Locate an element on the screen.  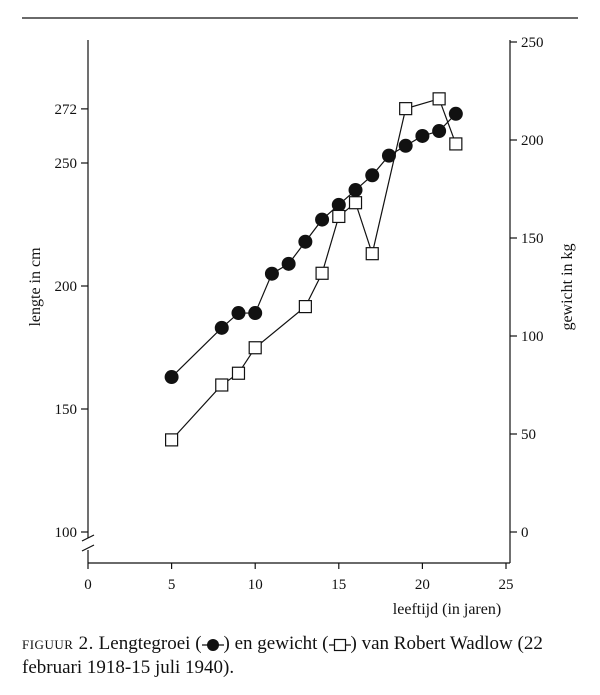
x-axis-label: leeftijd (in jaren) is located at coordinates (447, 609).